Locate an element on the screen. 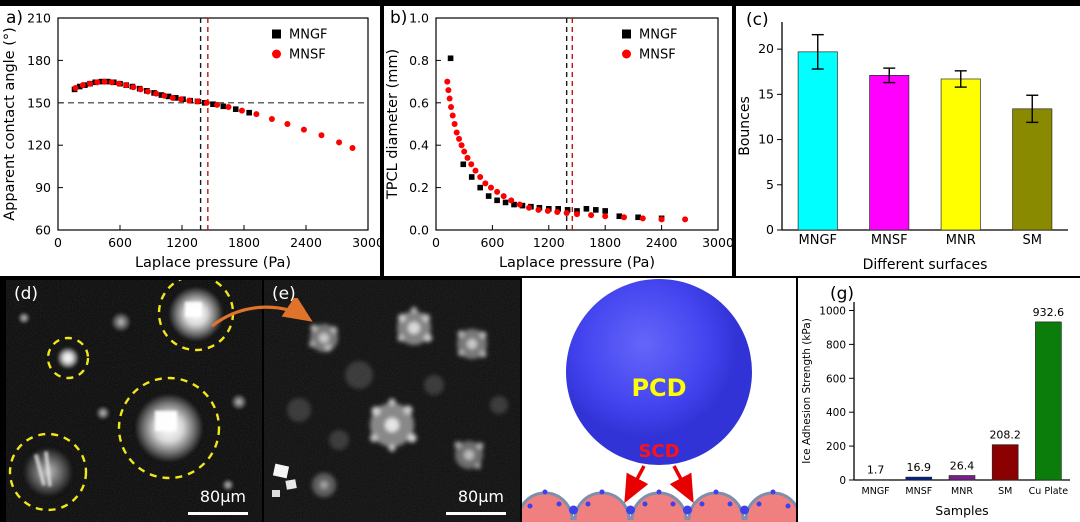 Image resolution: width=1080 pixels, height=522 pixels. svg-text: Apparent contact angle (°) is located at coordinates (10, 124).